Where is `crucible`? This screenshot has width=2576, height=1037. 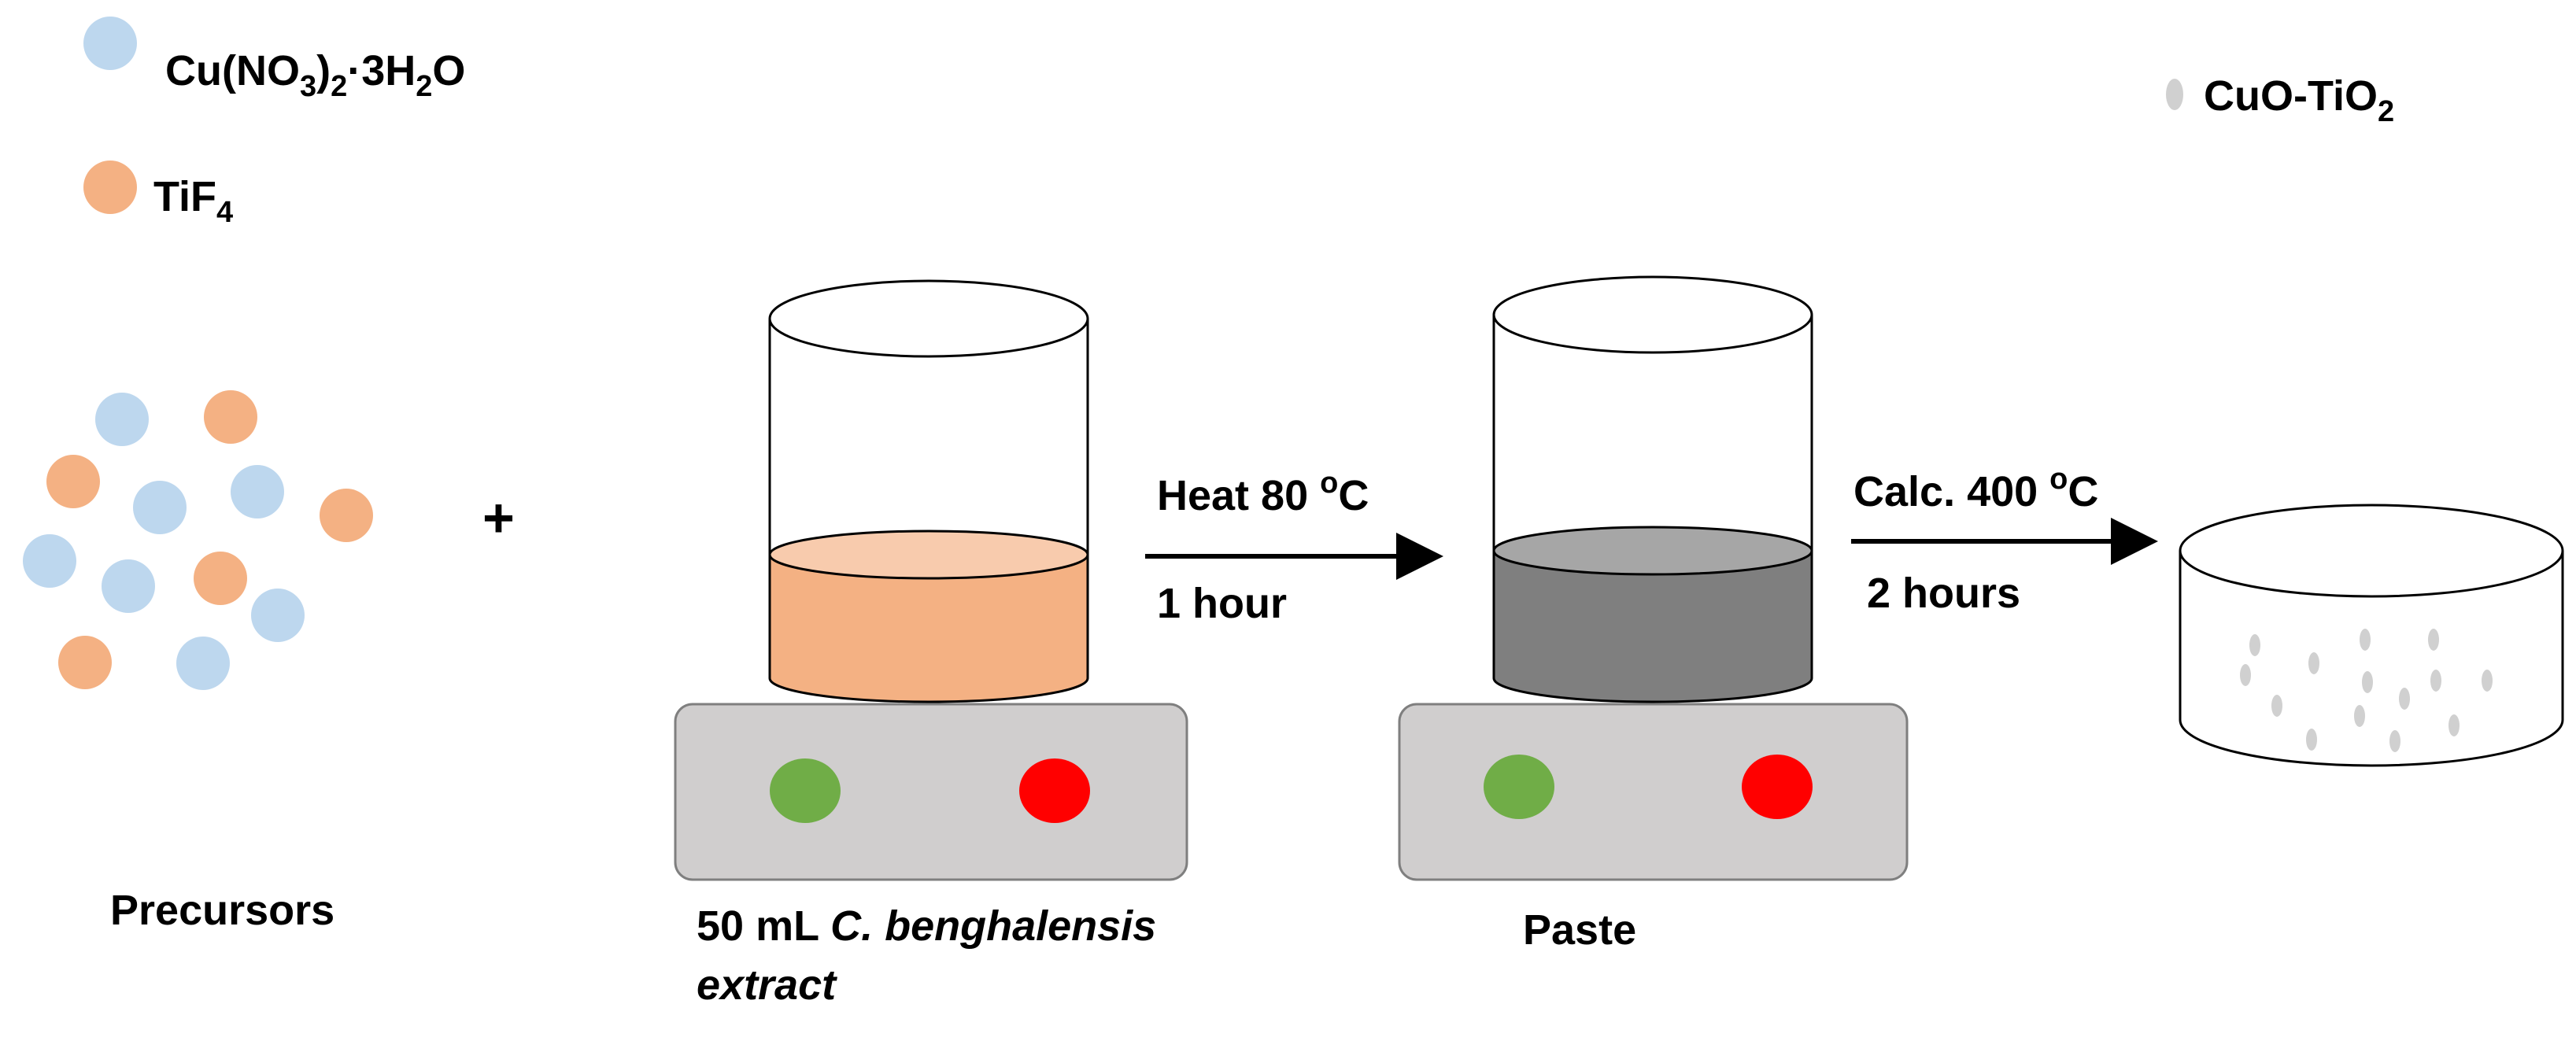 crucible is located at coordinates (2371, 635).